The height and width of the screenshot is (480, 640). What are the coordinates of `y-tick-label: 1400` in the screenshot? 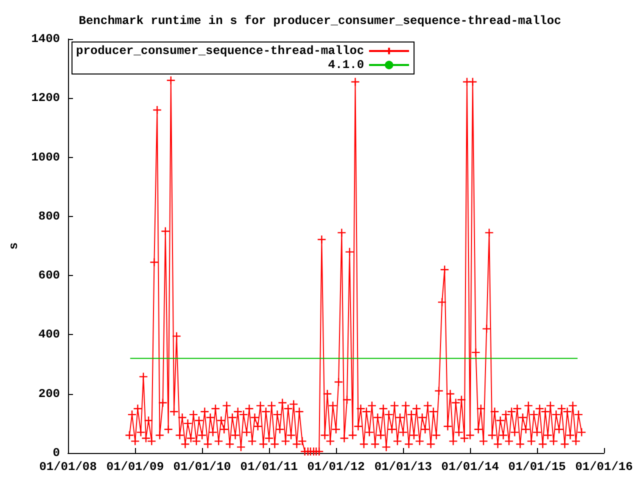 It's located at (45, 39).